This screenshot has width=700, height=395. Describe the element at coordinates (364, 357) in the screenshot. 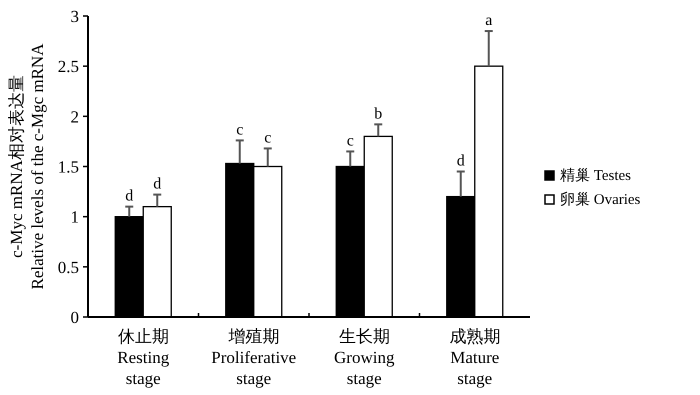

I see `x-tick-label: 生长期 Growing stage` at that location.